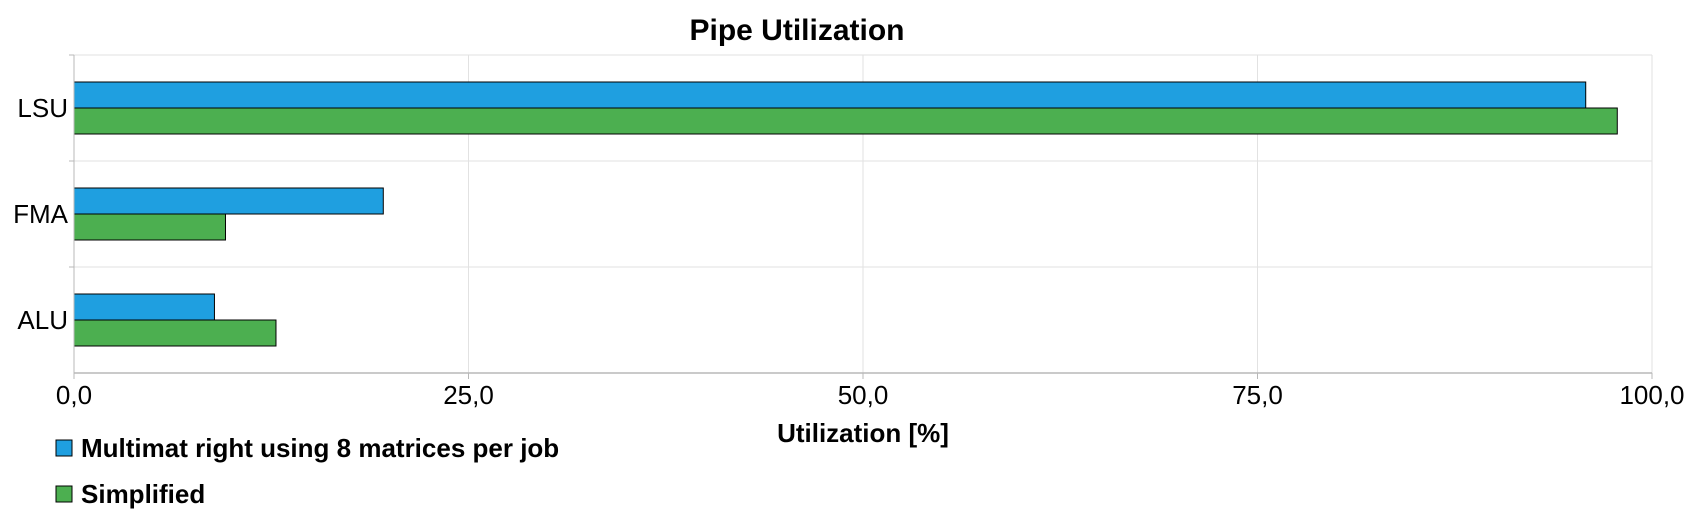 This screenshot has width=1700, height=517. Describe the element at coordinates (74, 395) in the screenshot. I see `x-tick-label: 0,0` at that location.